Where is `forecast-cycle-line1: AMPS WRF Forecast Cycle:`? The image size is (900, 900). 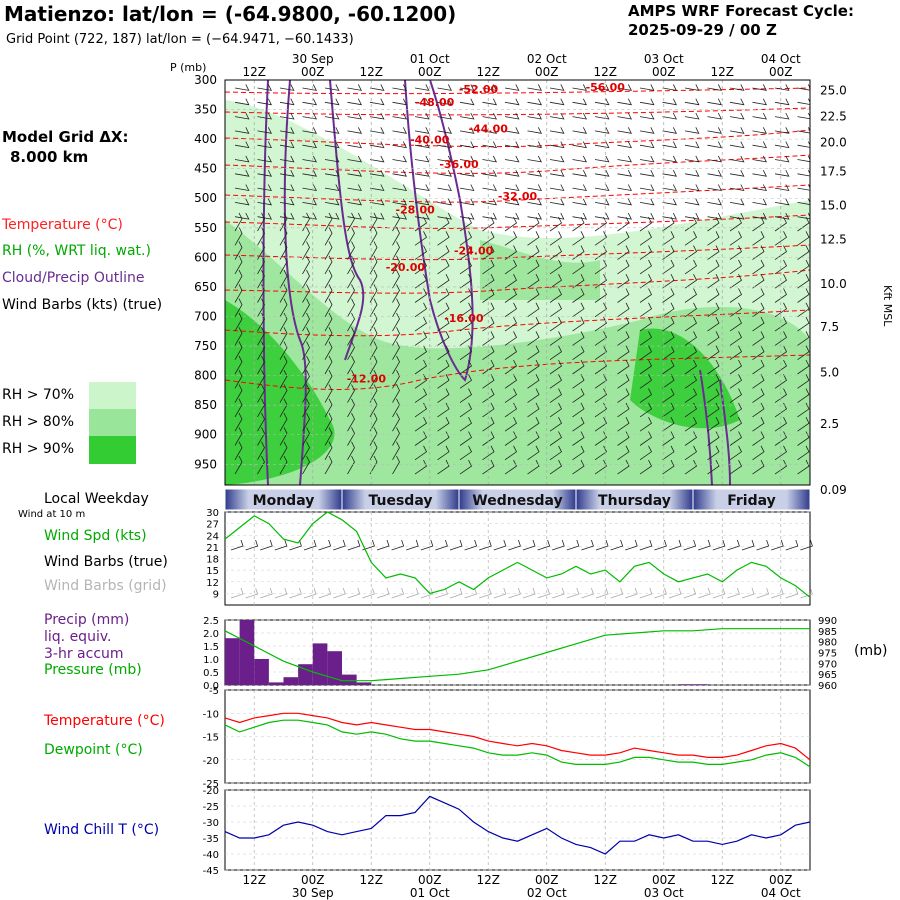
forecast-cycle-line1: AMPS WRF Forecast Cycle: is located at coordinates (741, 11).